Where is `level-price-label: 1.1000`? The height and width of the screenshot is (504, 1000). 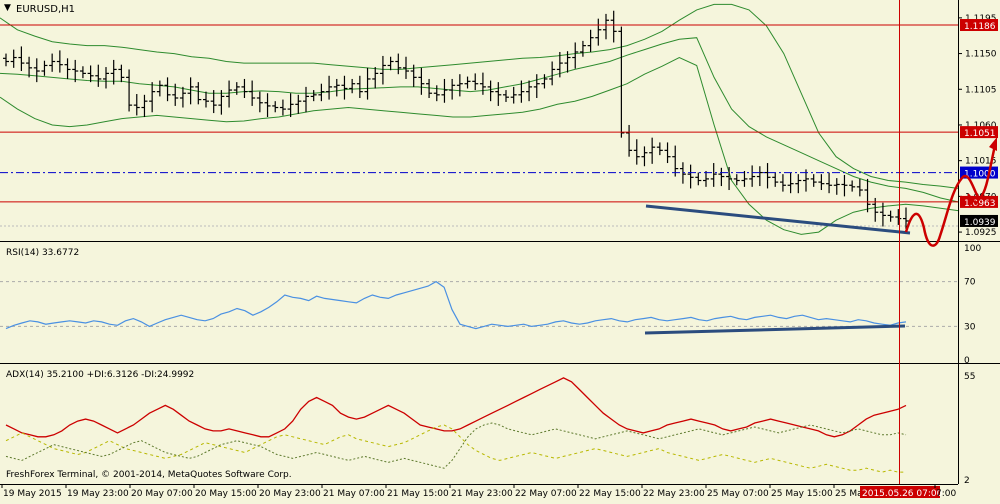 level-price-label: 1.1000 is located at coordinates (980, 175).